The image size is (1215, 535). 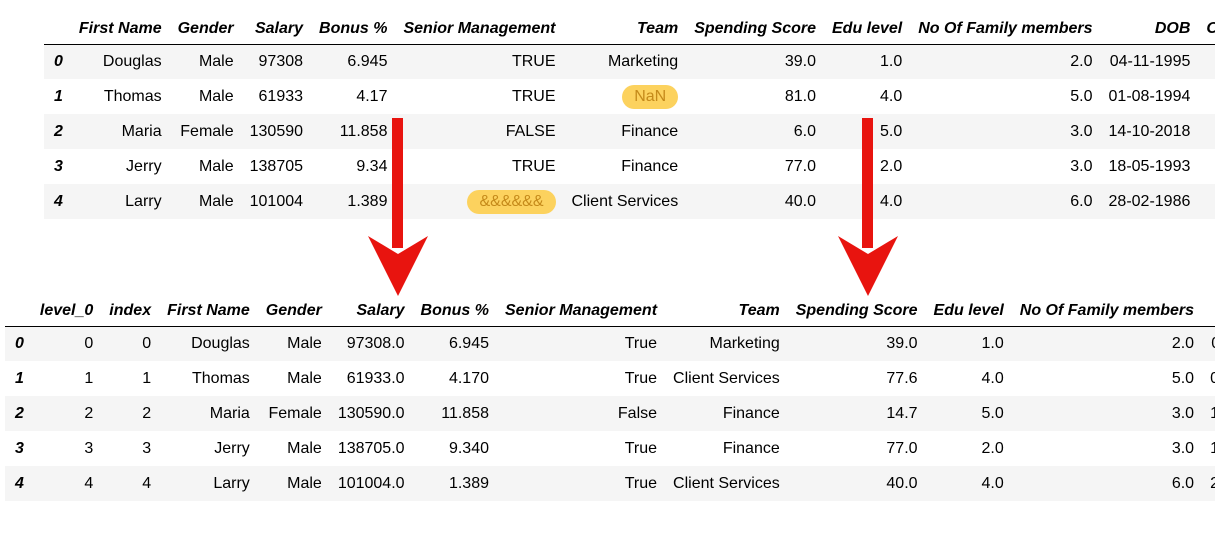 I want to click on cell-spending: 40.0, so click(x=800, y=201).